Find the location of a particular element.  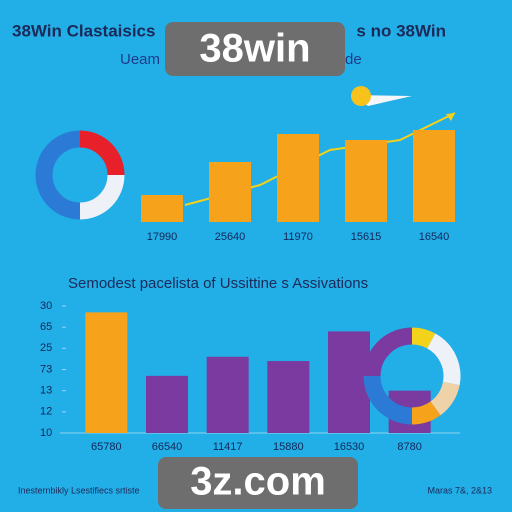

trend-arrow is located at coordinates (450, 117).